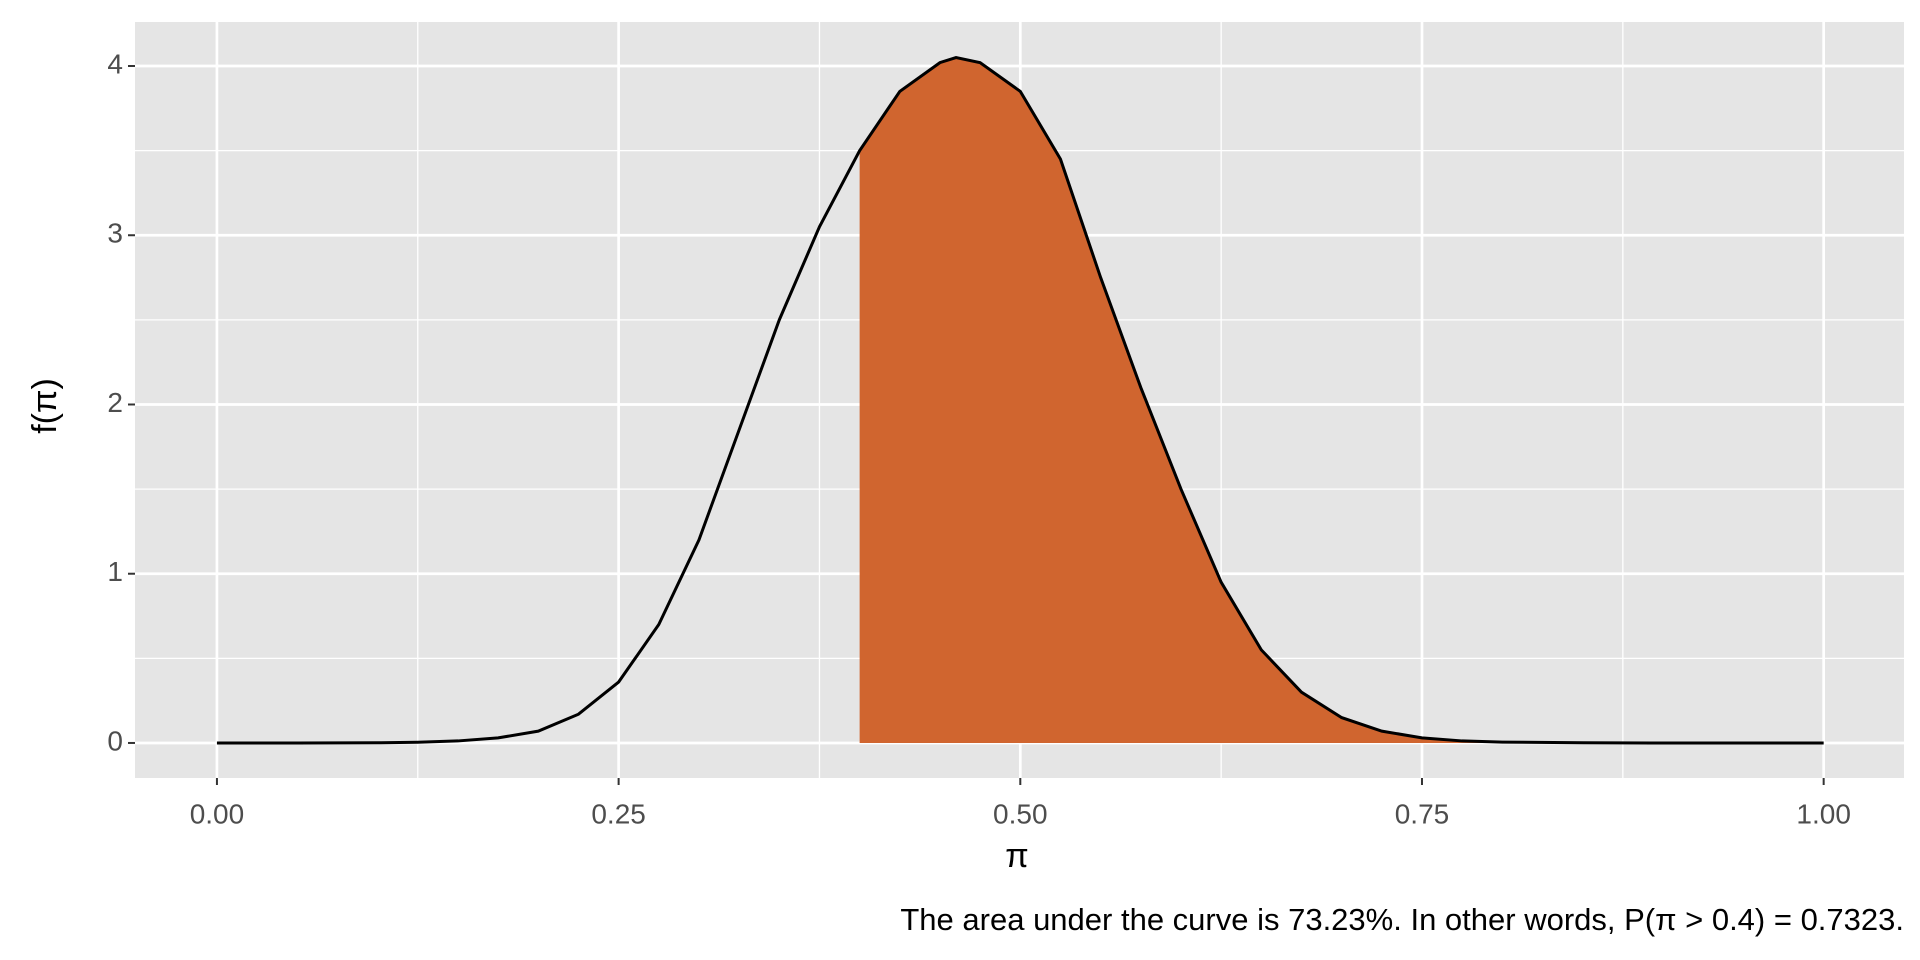  Describe the element at coordinates (618, 813) in the screenshot. I see `x-tick-label: 0.25` at that location.